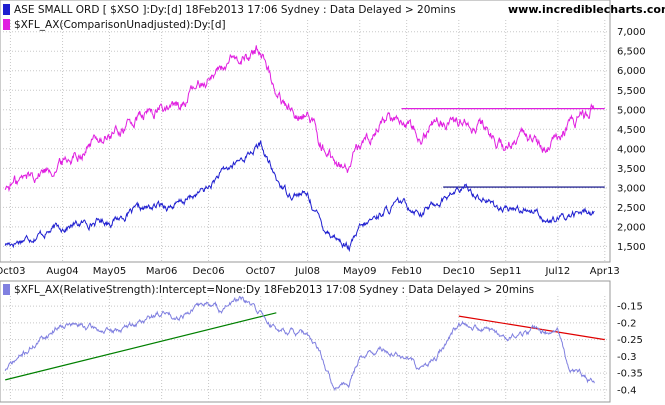 The height and width of the screenshot is (405, 665). What do you see at coordinates (506, 271) in the screenshot?
I see `x-tick-label: Sep11` at bounding box center [506, 271].